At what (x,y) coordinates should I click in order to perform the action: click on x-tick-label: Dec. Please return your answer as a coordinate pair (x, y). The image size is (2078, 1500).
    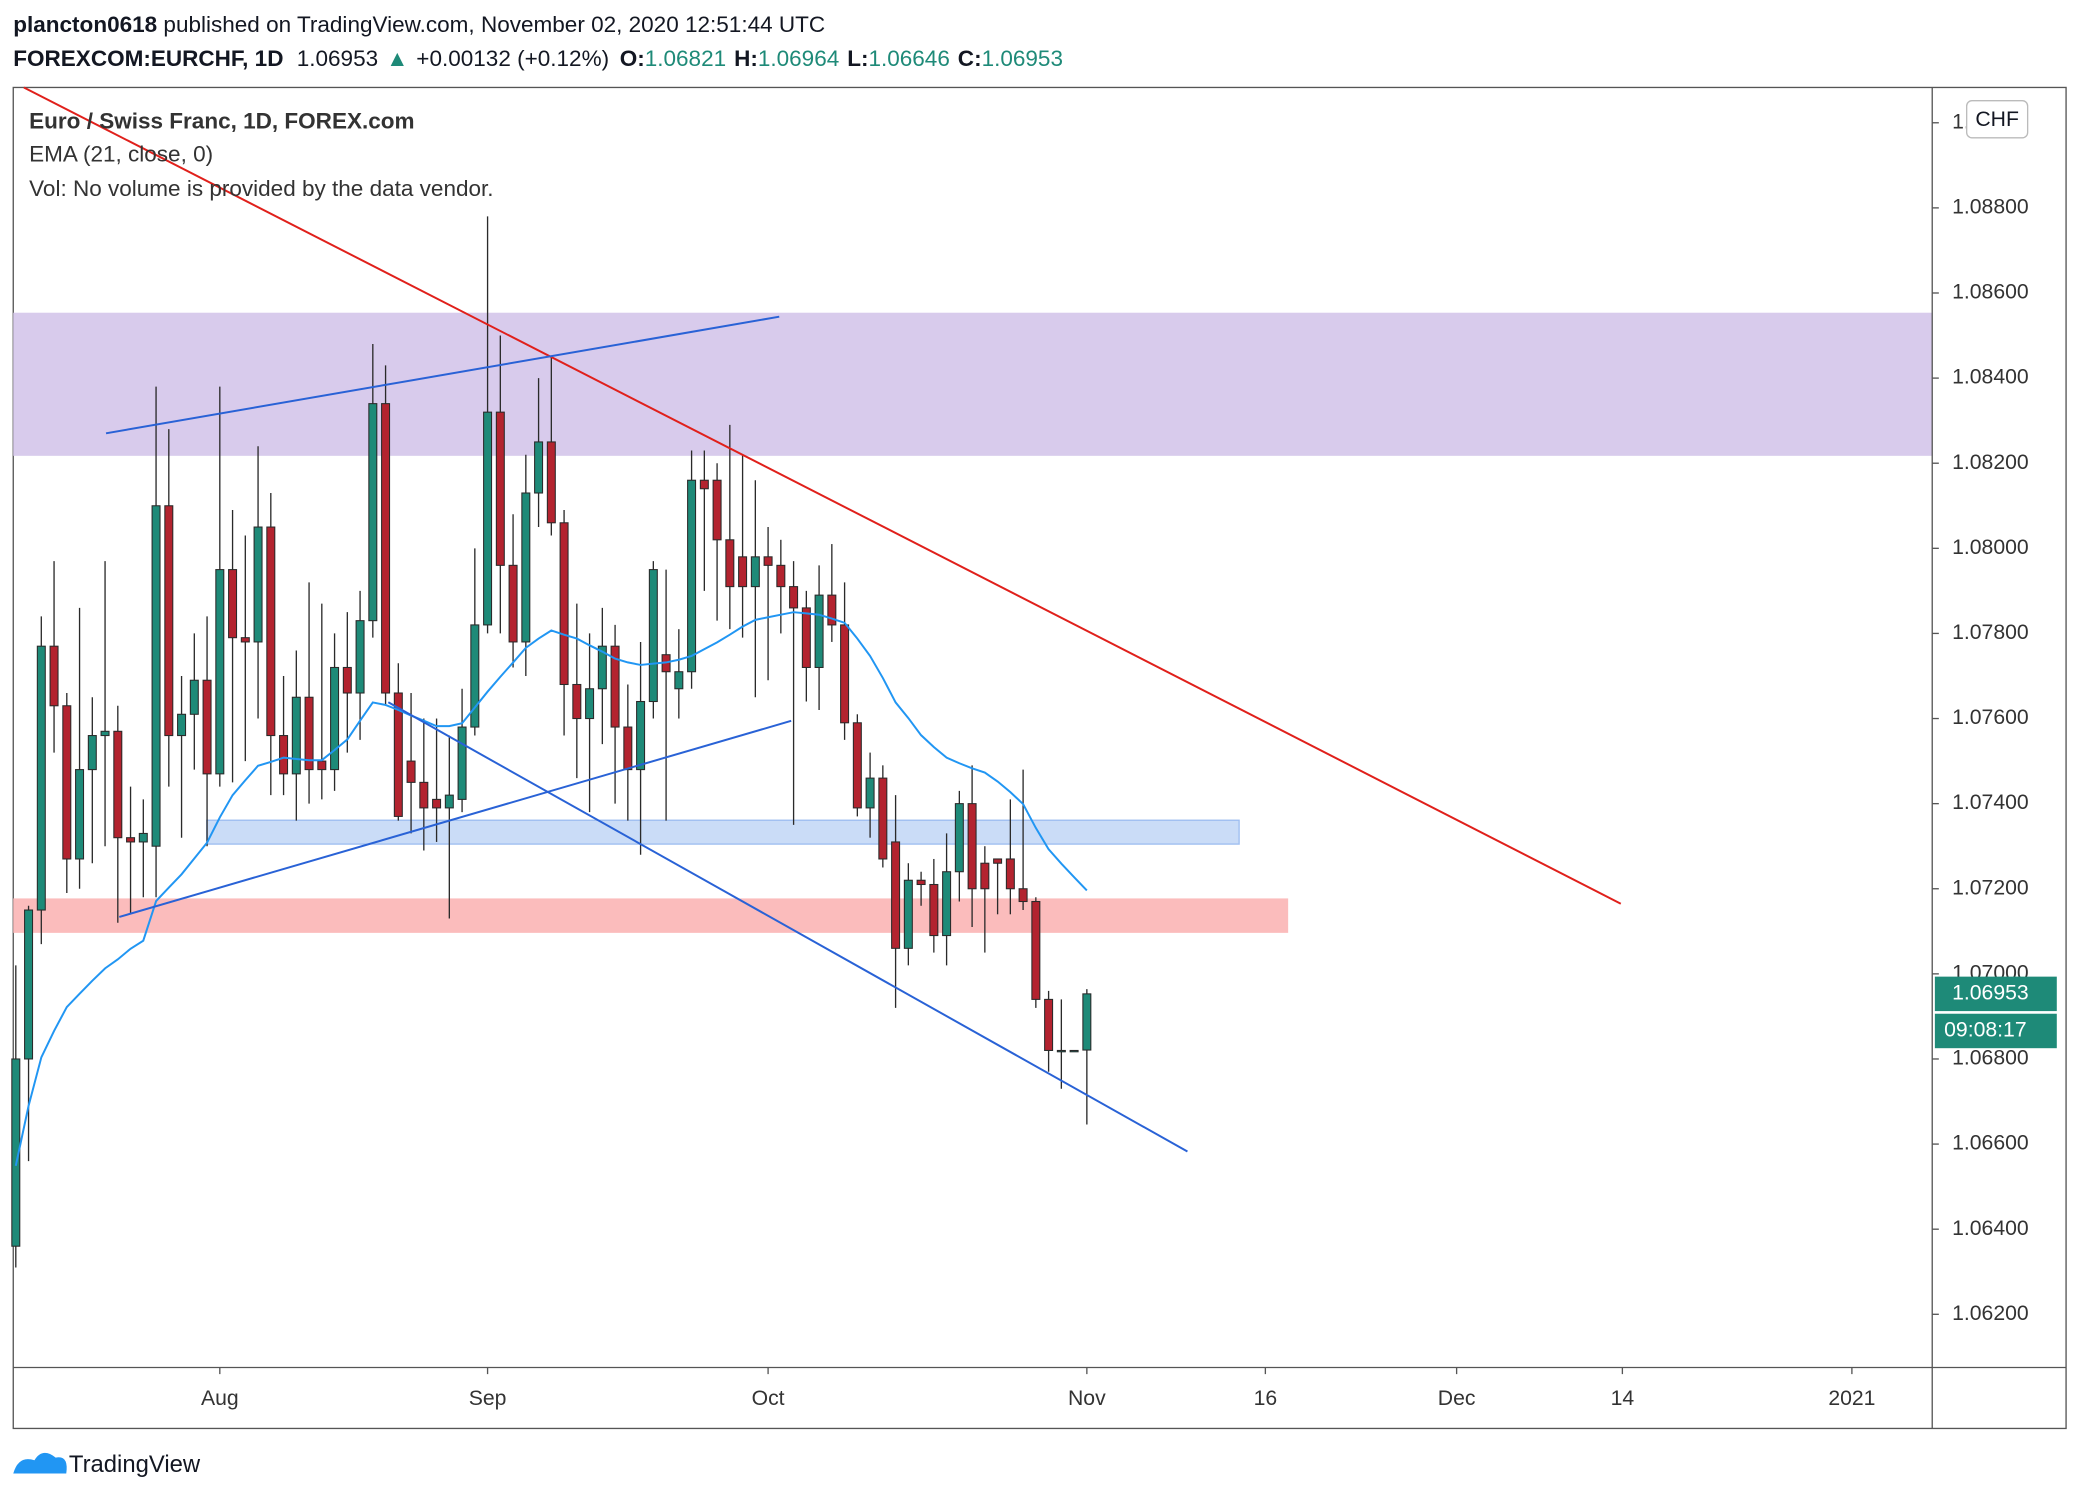
    Looking at the image, I should click on (1457, 1398).